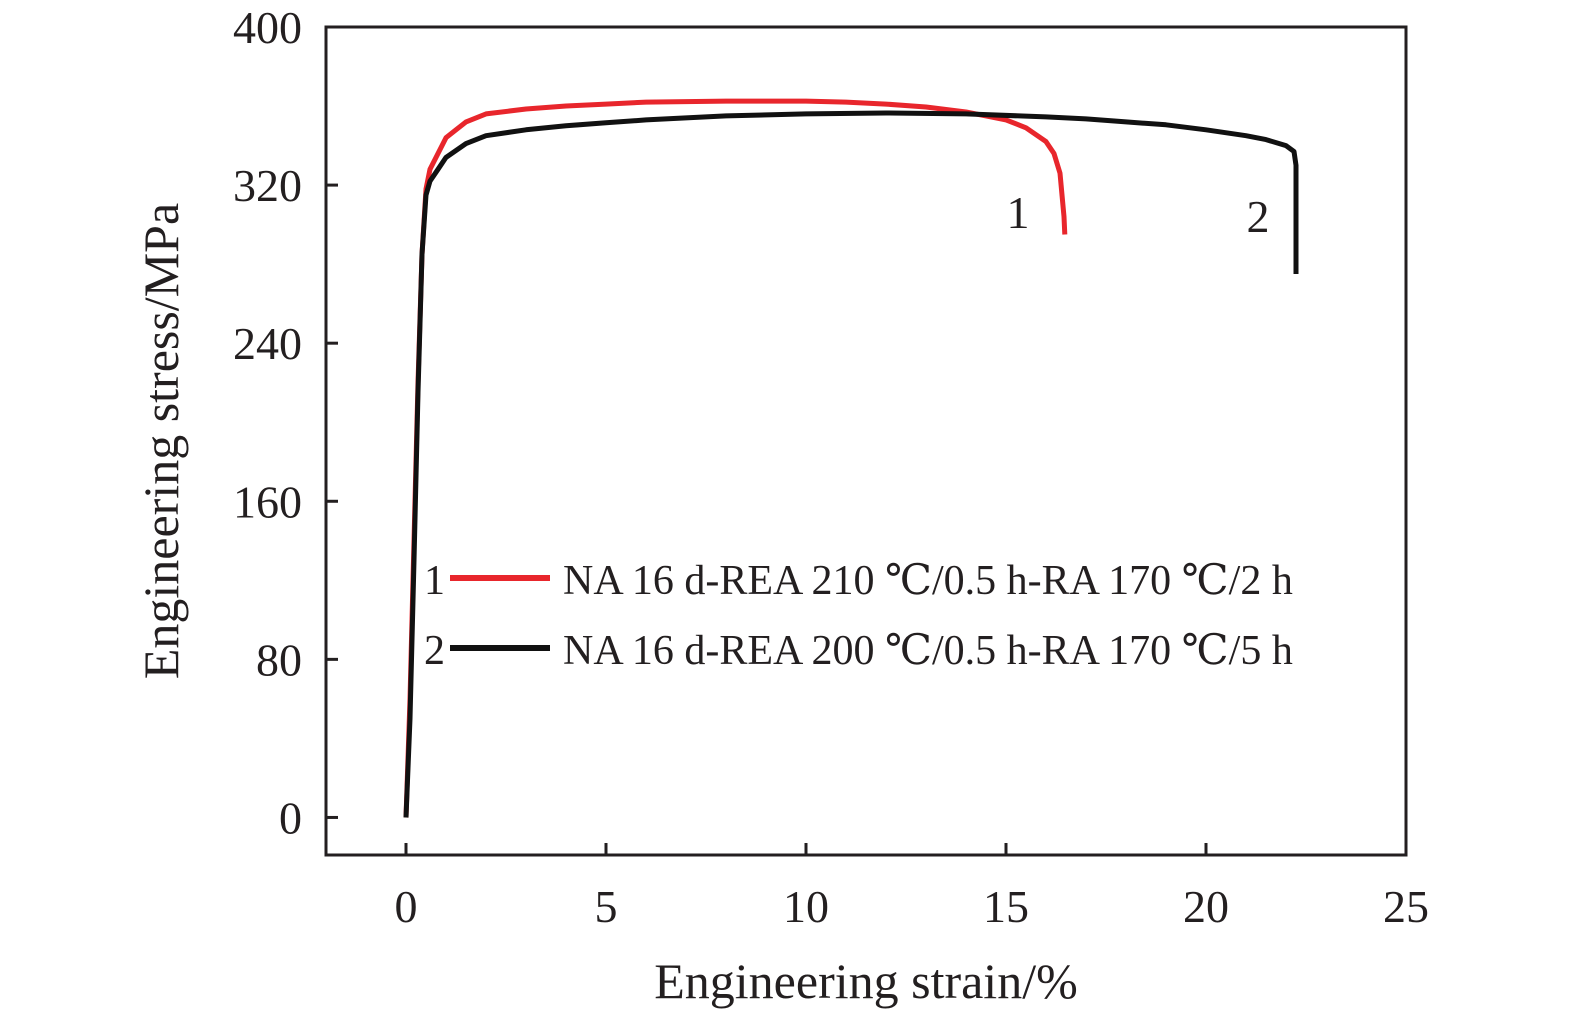  I want to click on x-tick-label: 15, so click(1006, 906).